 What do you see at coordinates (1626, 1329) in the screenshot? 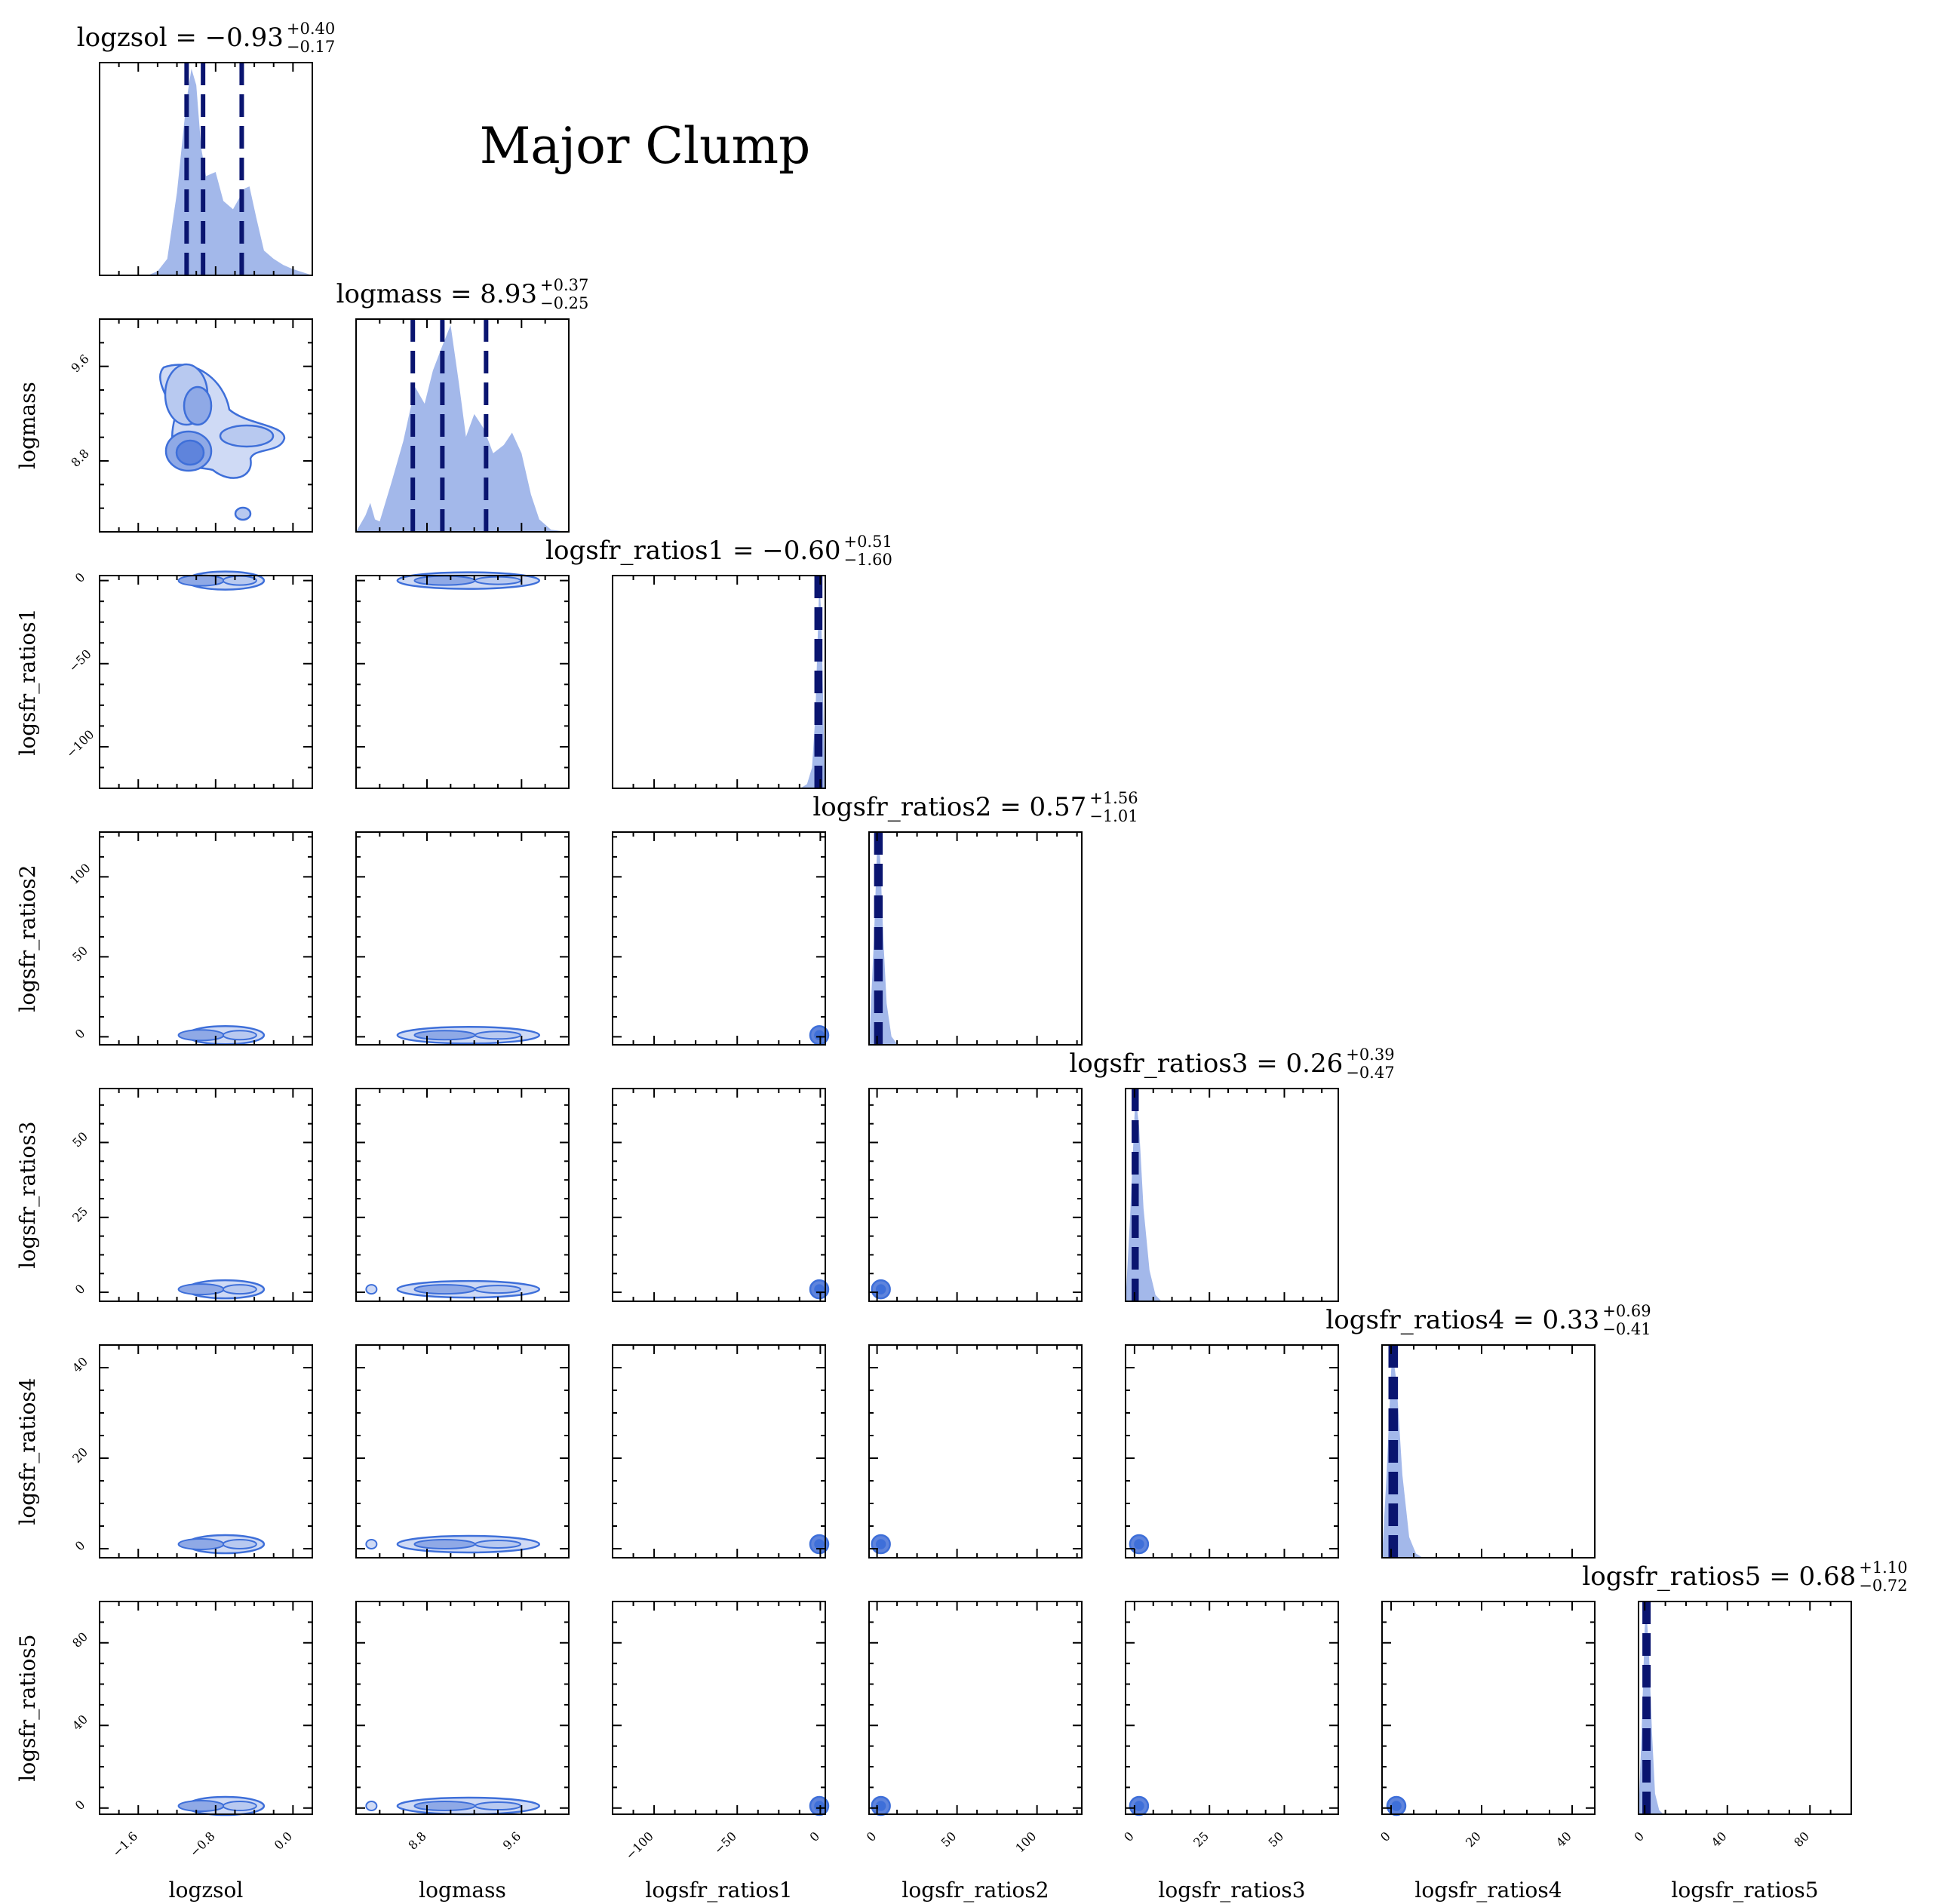
I see `panel-title-lower-error: −0.41` at bounding box center [1626, 1329].